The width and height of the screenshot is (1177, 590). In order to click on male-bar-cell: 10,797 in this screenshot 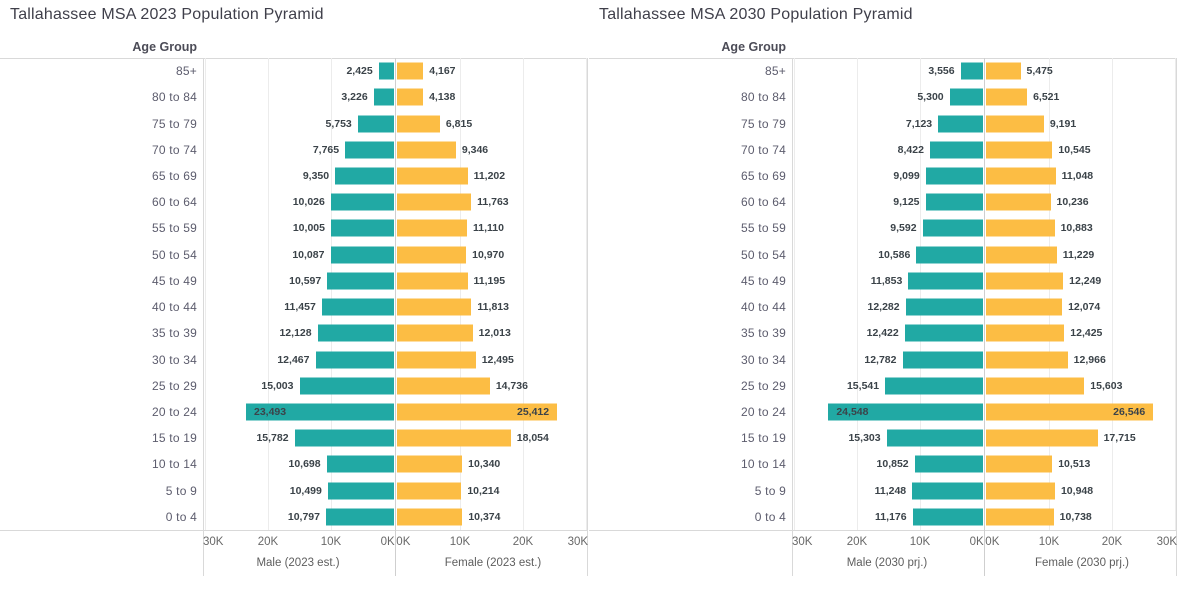, I will do `click(298, 517)`.